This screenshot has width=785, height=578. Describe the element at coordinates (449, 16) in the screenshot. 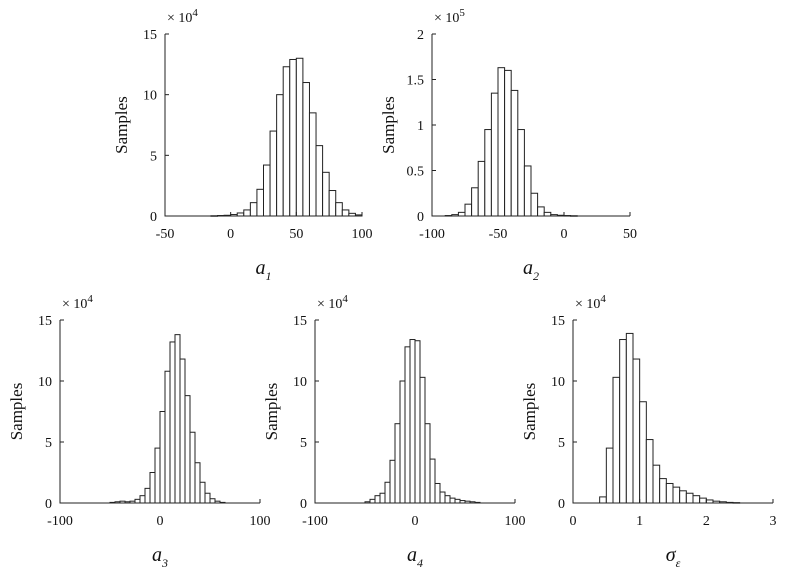

I see `y-exponent-label: × 10⁵` at that location.